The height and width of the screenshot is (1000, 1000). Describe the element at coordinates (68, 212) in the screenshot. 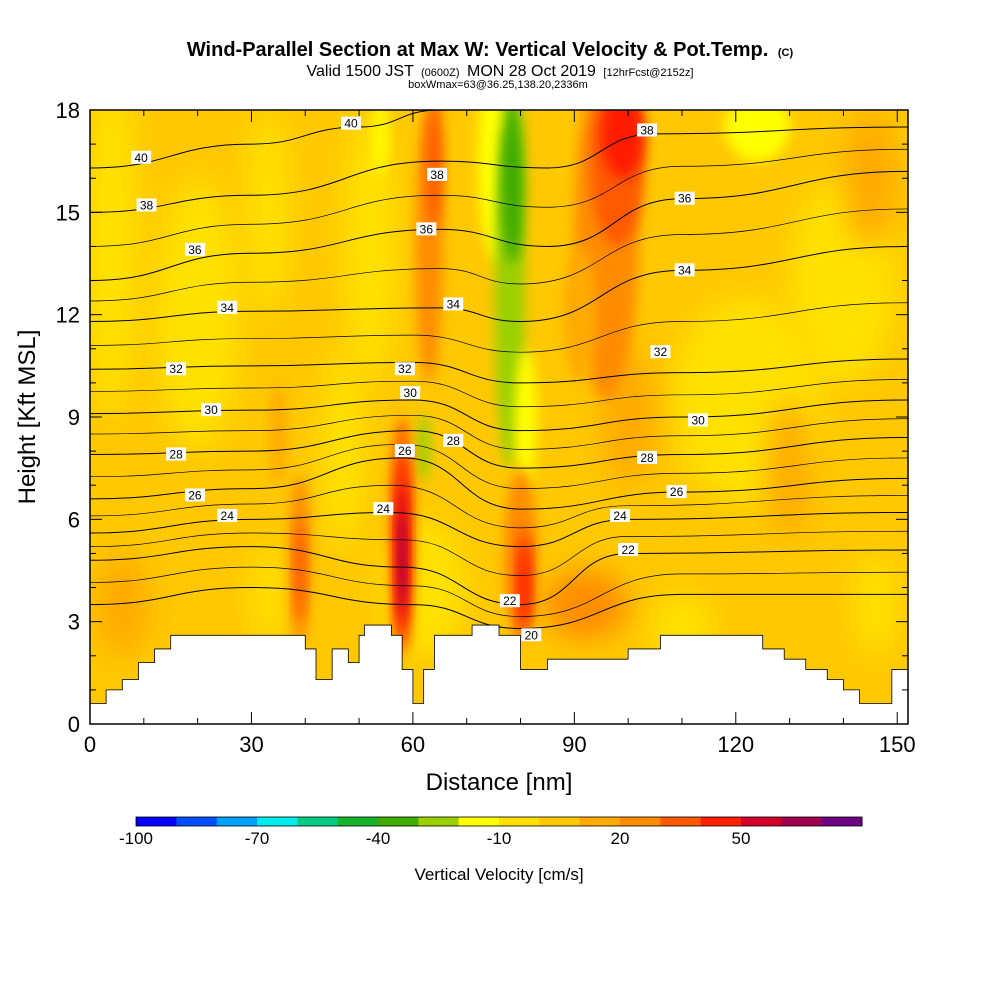

I see `y-tick-label: 15` at that location.